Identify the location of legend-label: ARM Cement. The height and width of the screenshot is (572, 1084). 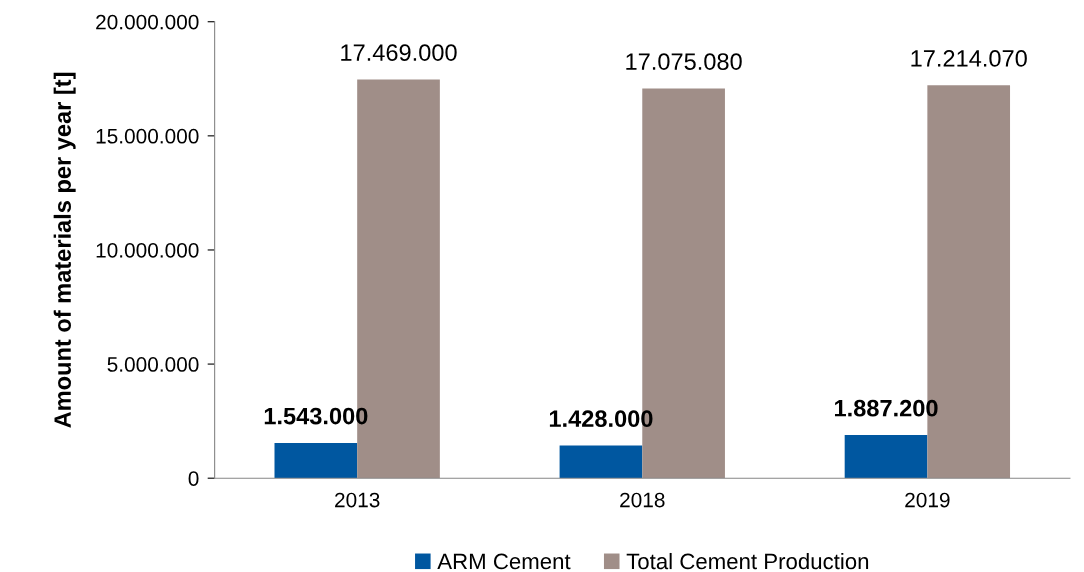
(504, 561).